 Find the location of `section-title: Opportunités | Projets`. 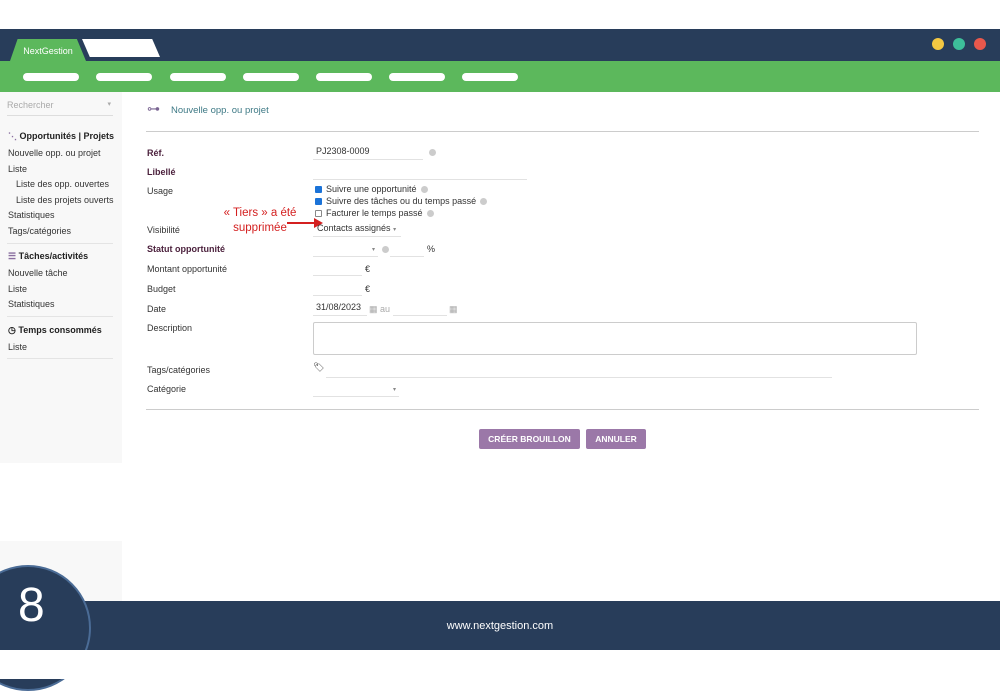

section-title: Opportunités | Projets is located at coordinates (67, 136).